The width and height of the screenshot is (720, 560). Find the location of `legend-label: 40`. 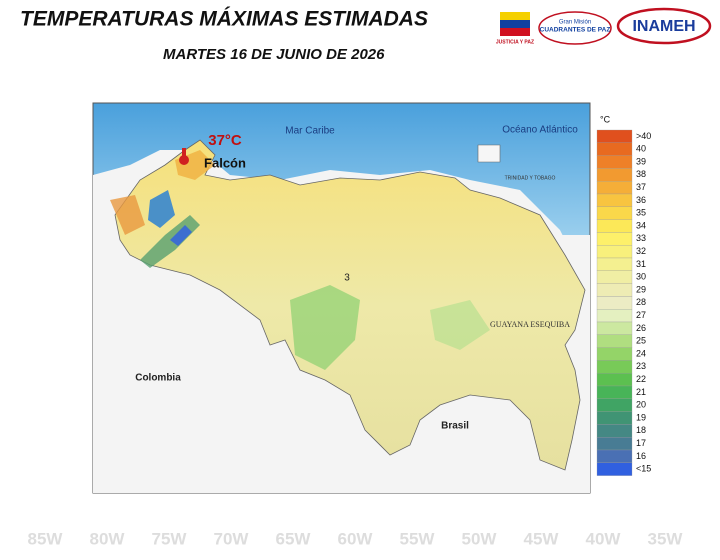

legend-label: 40 is located at coordinates (641, 149).